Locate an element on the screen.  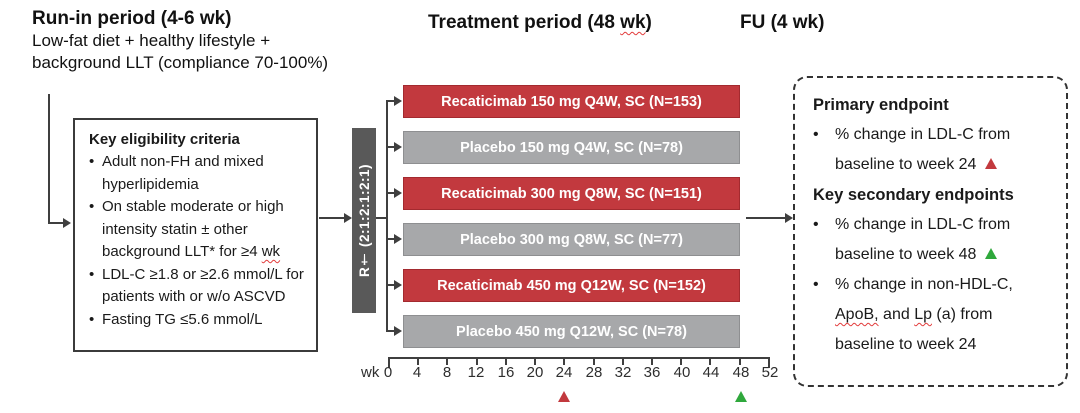
week-axis is located at coordinates (579, 362).